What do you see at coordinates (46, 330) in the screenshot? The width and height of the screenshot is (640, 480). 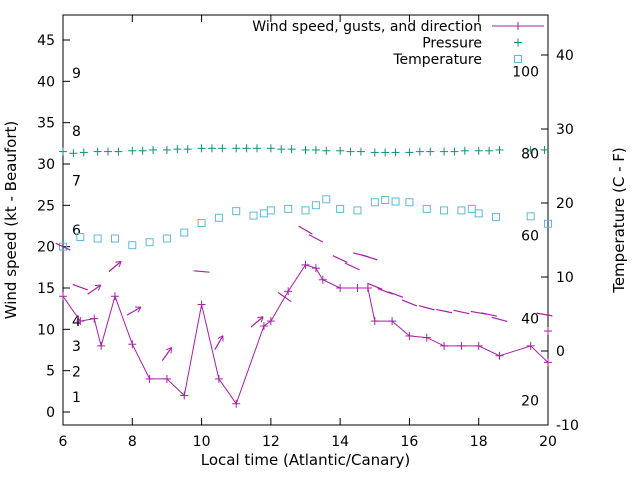 I see `left-axis-tick-label: 10` at bounding box center [46, 330].